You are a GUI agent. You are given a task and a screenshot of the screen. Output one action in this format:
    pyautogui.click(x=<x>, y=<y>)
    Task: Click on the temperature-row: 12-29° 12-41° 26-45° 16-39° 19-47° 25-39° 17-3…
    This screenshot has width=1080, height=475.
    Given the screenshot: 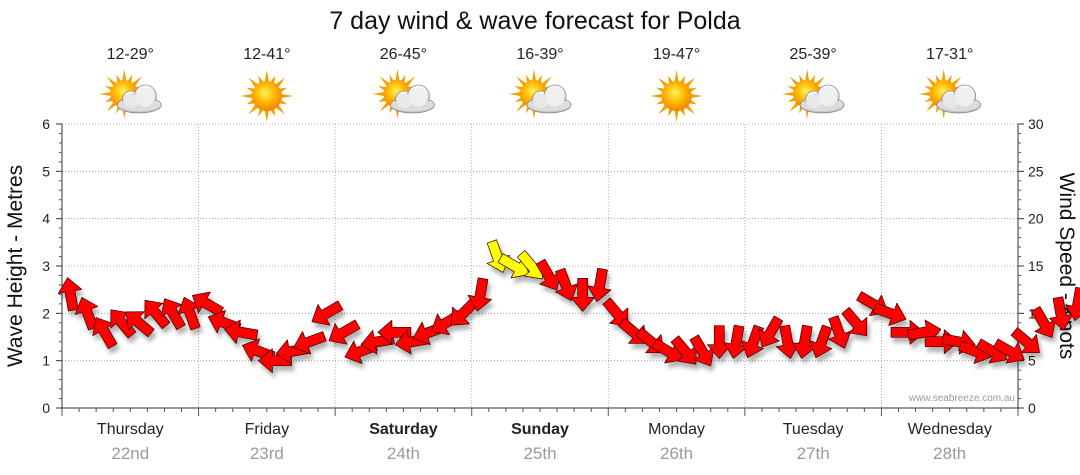 What is the action you would take?
    pyautogui.click(x=540, y=54)
    